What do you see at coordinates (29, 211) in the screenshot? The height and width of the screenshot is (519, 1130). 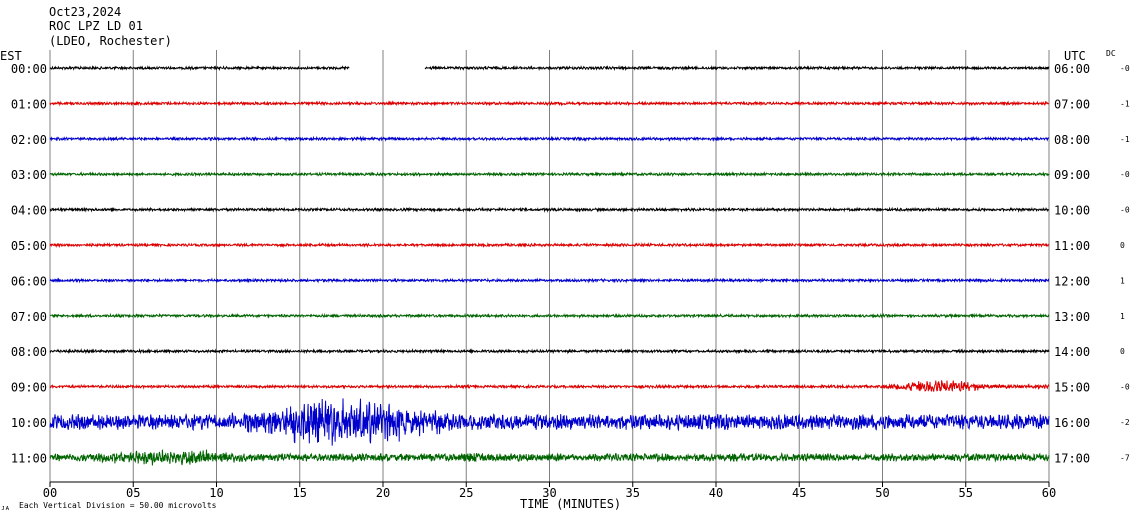 I see `est-hour-label: 04:00` at bounding box center [29, 211].